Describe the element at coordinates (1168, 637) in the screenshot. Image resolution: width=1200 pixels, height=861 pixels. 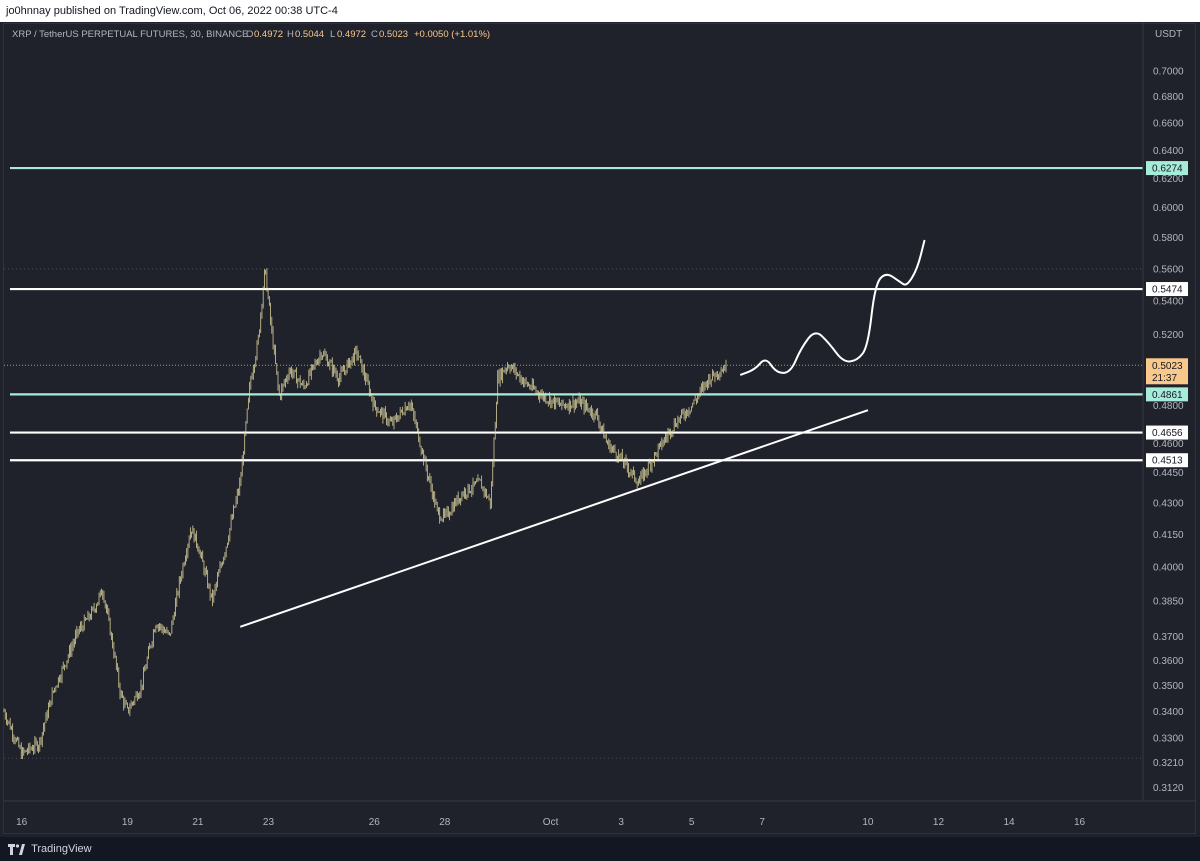
I see `price-tick-label: 0.3700` at that location.